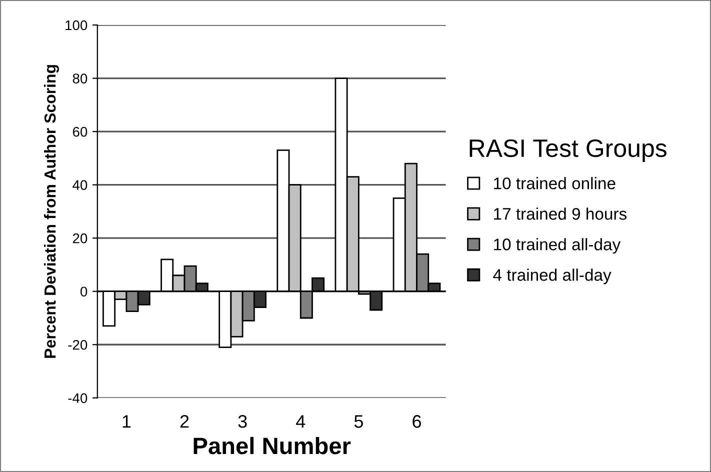 The width and height of the screenshot is (711, 472). Describe the element at coordinates (301, 421) in the screenshot. I see `x-tick-label: 4` at that location.